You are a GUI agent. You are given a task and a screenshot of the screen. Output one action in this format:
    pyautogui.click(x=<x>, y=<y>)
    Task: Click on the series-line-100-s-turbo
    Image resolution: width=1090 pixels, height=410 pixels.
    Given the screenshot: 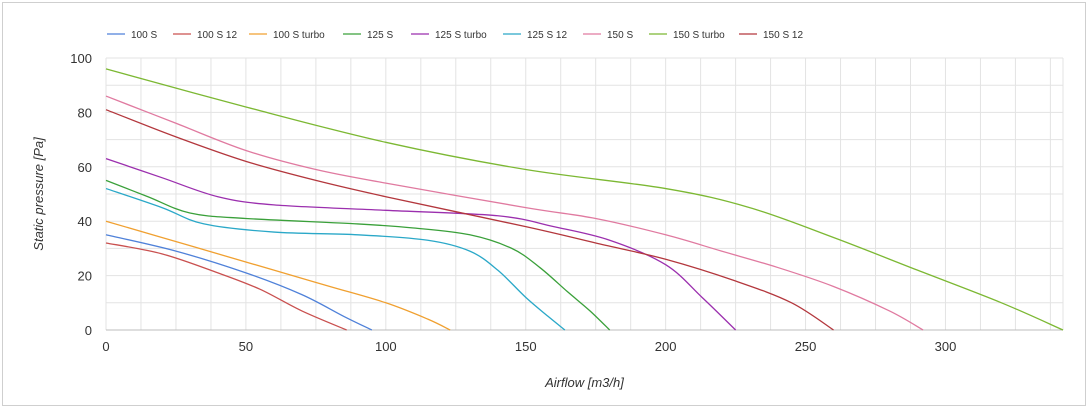 What is the action you would take?
    pyautogui.click(x=278, y=275)
    